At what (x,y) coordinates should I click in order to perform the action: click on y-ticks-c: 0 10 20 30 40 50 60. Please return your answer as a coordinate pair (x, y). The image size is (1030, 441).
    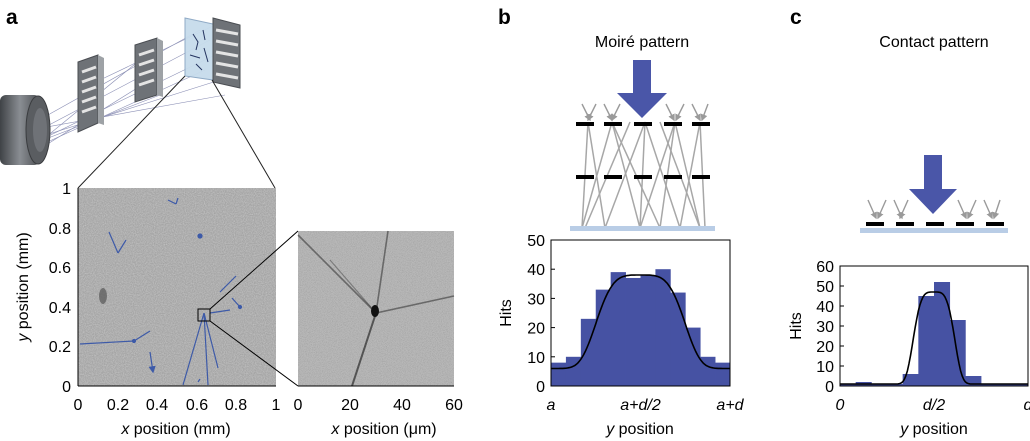
    Looking at the image, I should click on (830, 327).